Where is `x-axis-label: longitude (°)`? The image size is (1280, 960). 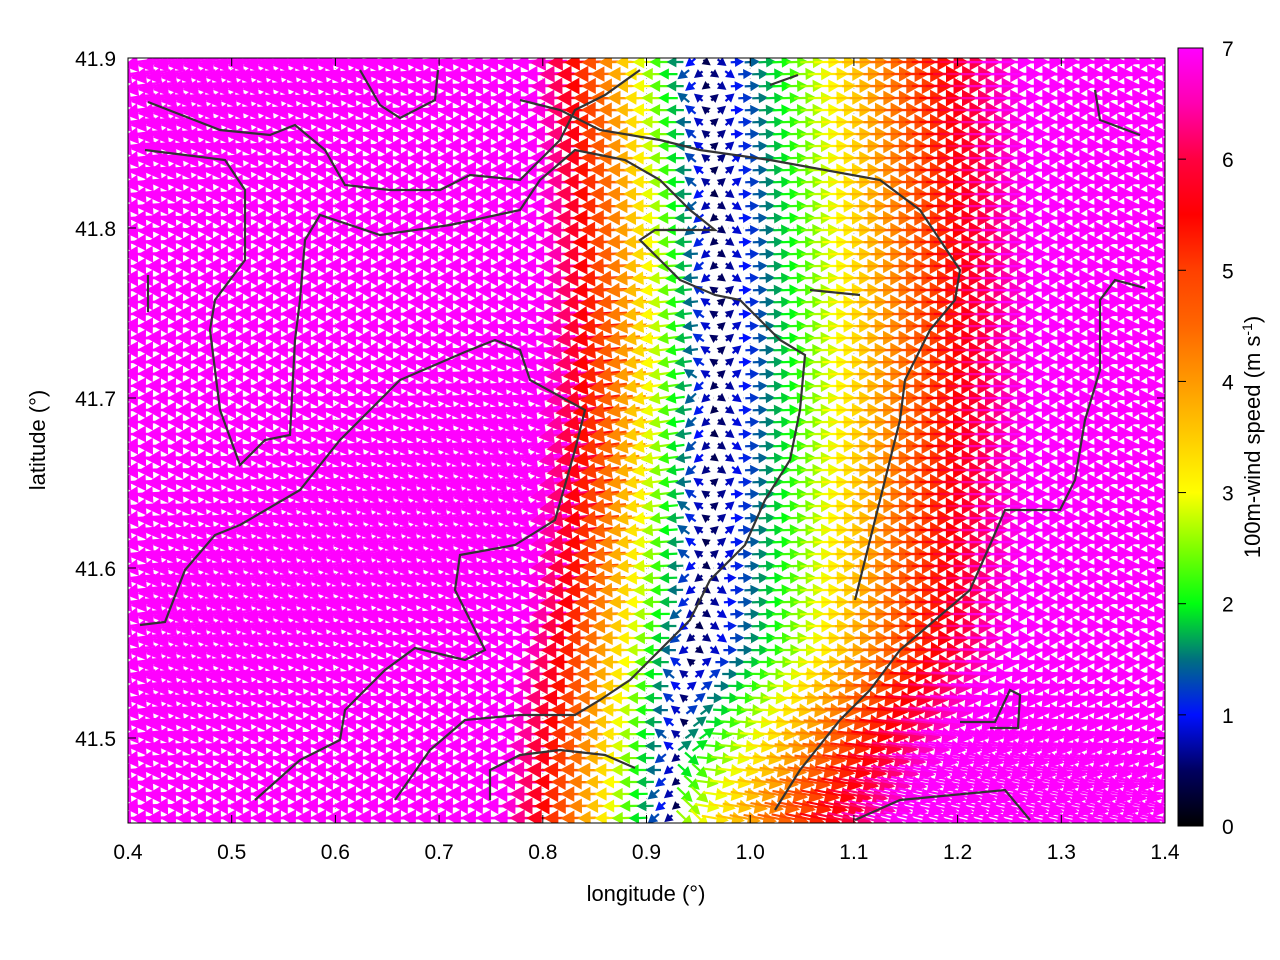
x-axis-label: longitude (°) is located at coordinates (646, 893).